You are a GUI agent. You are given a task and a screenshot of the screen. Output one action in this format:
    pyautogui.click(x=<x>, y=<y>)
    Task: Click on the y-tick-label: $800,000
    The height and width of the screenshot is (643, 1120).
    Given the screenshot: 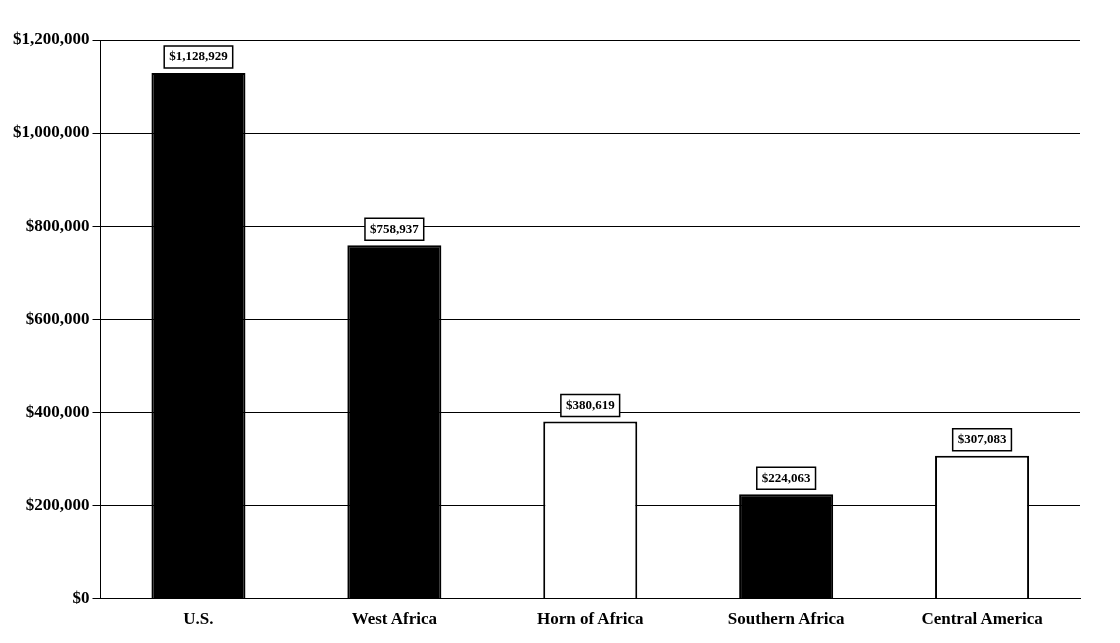 What is the action you would take?
    pyautogui.click(x=57, y=225)
    